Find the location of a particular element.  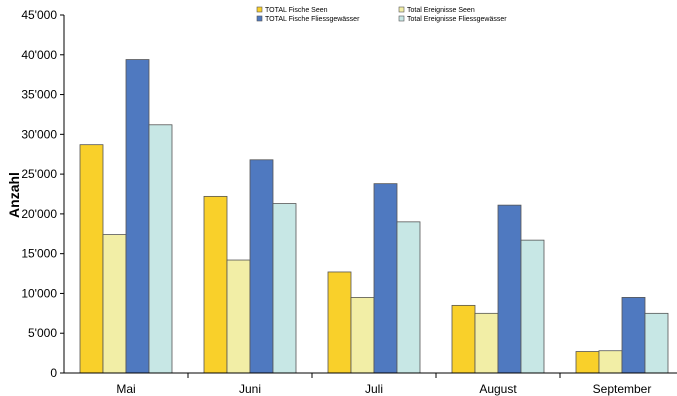

y-tick-label: 40'000 is located at coordinates (39, 55).